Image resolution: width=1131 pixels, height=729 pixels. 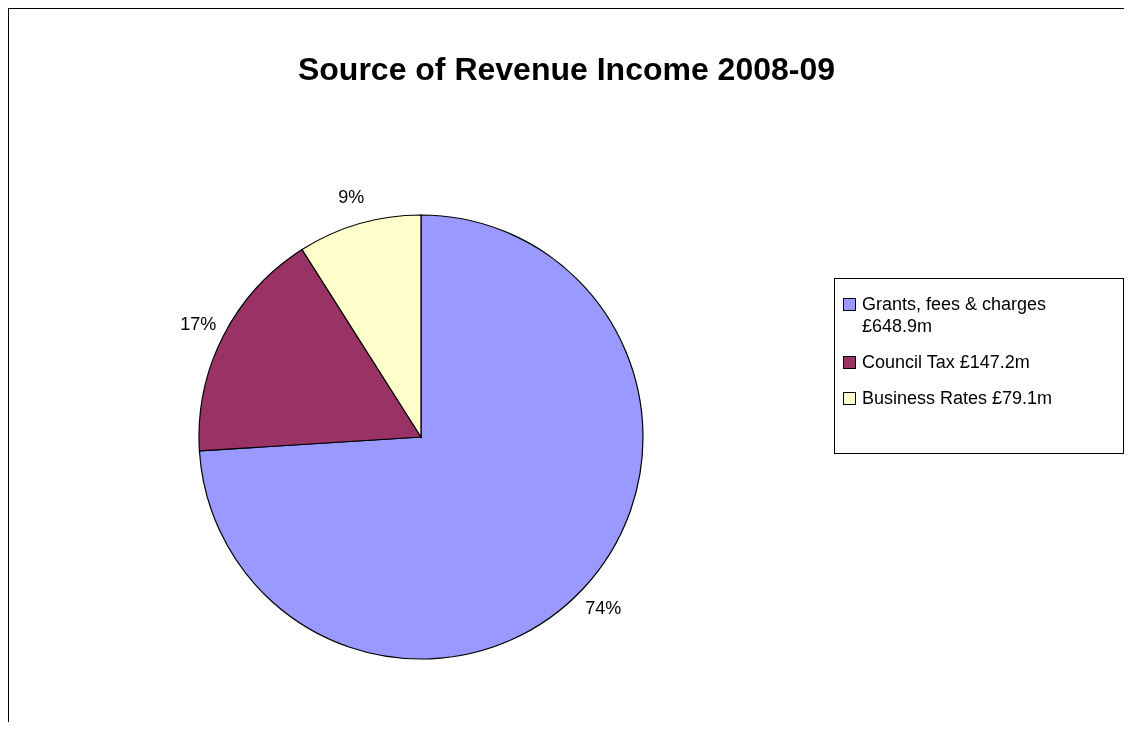 What do you see at coordinates (351, 196) in the screenshot?
I see `data-label: 9%` at bounding box center [351, 196].